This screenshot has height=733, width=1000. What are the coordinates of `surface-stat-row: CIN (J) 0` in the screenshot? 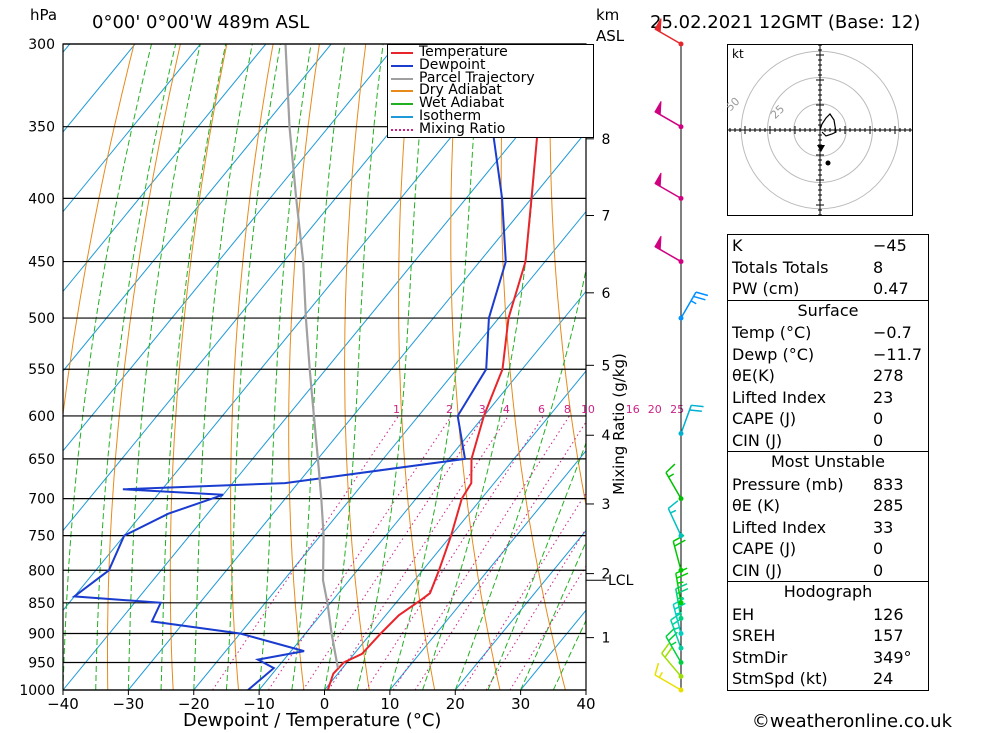 It's located at (828, 441).